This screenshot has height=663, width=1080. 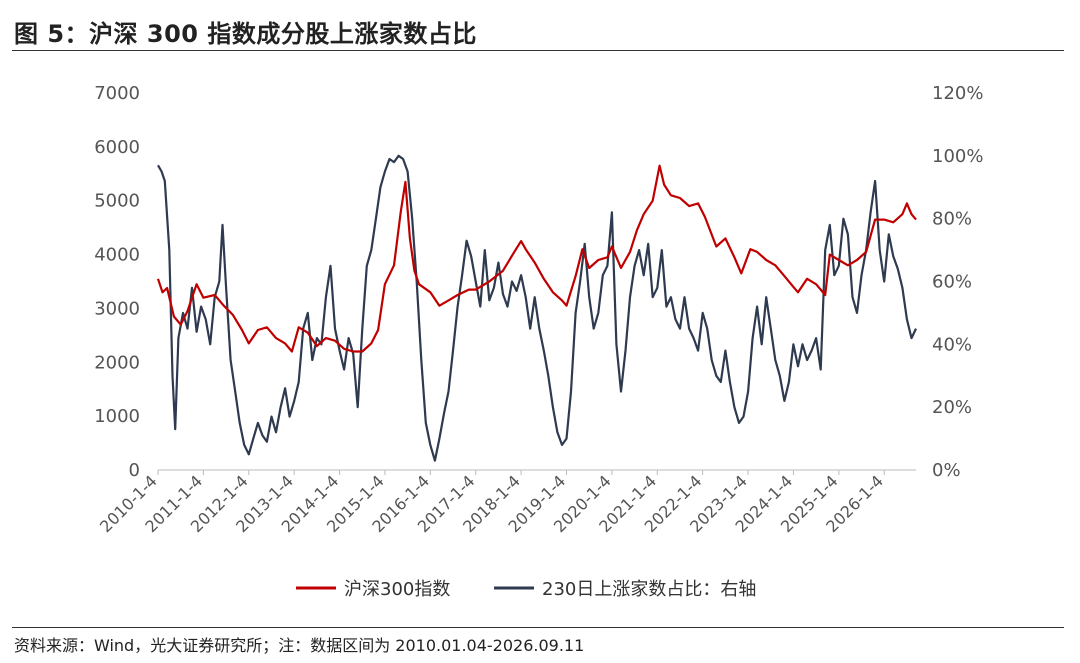 What do you see at coordinates (245, 34) in the screenshot?
I see `chart-title: 图 5：沪深 300 指数成分股上涨家数占比` at bounding box center [245, 34].